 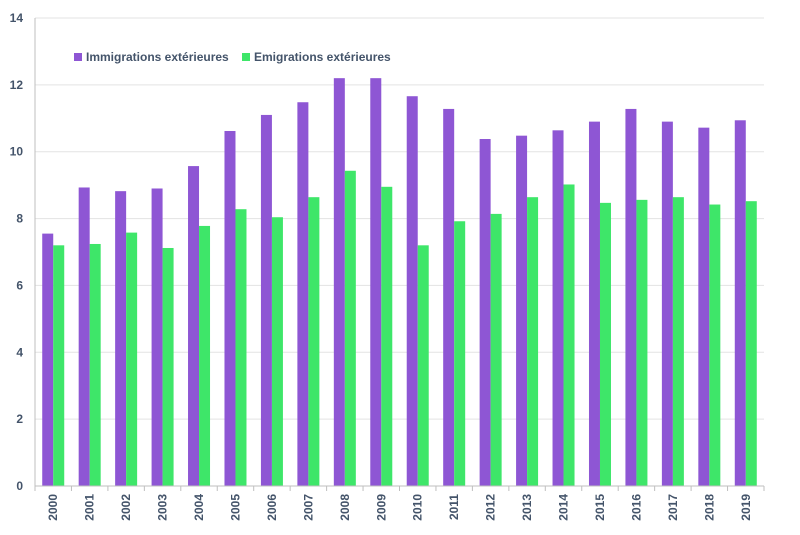 What do you see at coordinates (17, 18) in the screenshot?
I see `y-tick-label: 14` at bounding box center [17, 18].